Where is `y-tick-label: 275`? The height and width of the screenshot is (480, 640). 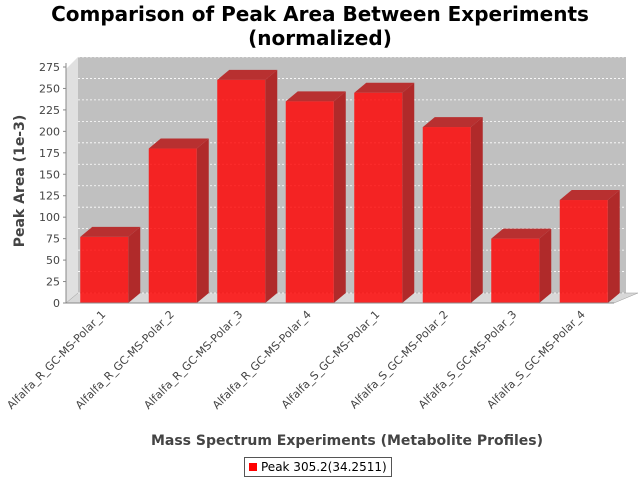
y-tick-label: 275 is located at coordinates (49, 67).